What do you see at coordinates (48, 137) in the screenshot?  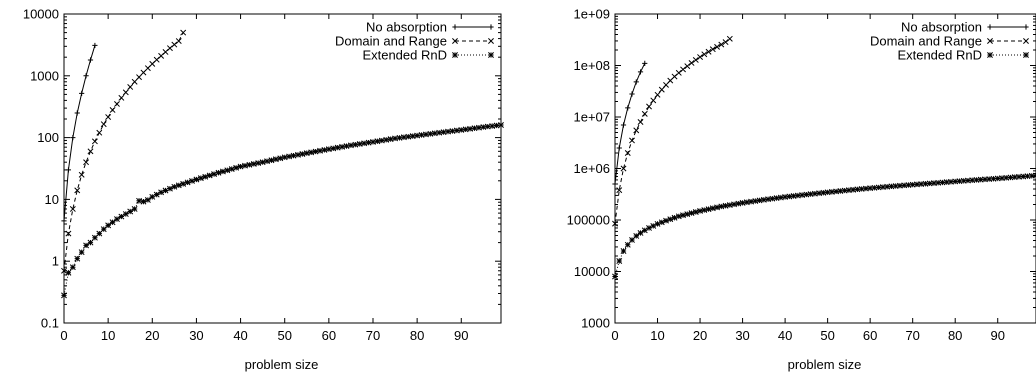 I see `y-tick-label: 100` at bounding box center [48, 137].